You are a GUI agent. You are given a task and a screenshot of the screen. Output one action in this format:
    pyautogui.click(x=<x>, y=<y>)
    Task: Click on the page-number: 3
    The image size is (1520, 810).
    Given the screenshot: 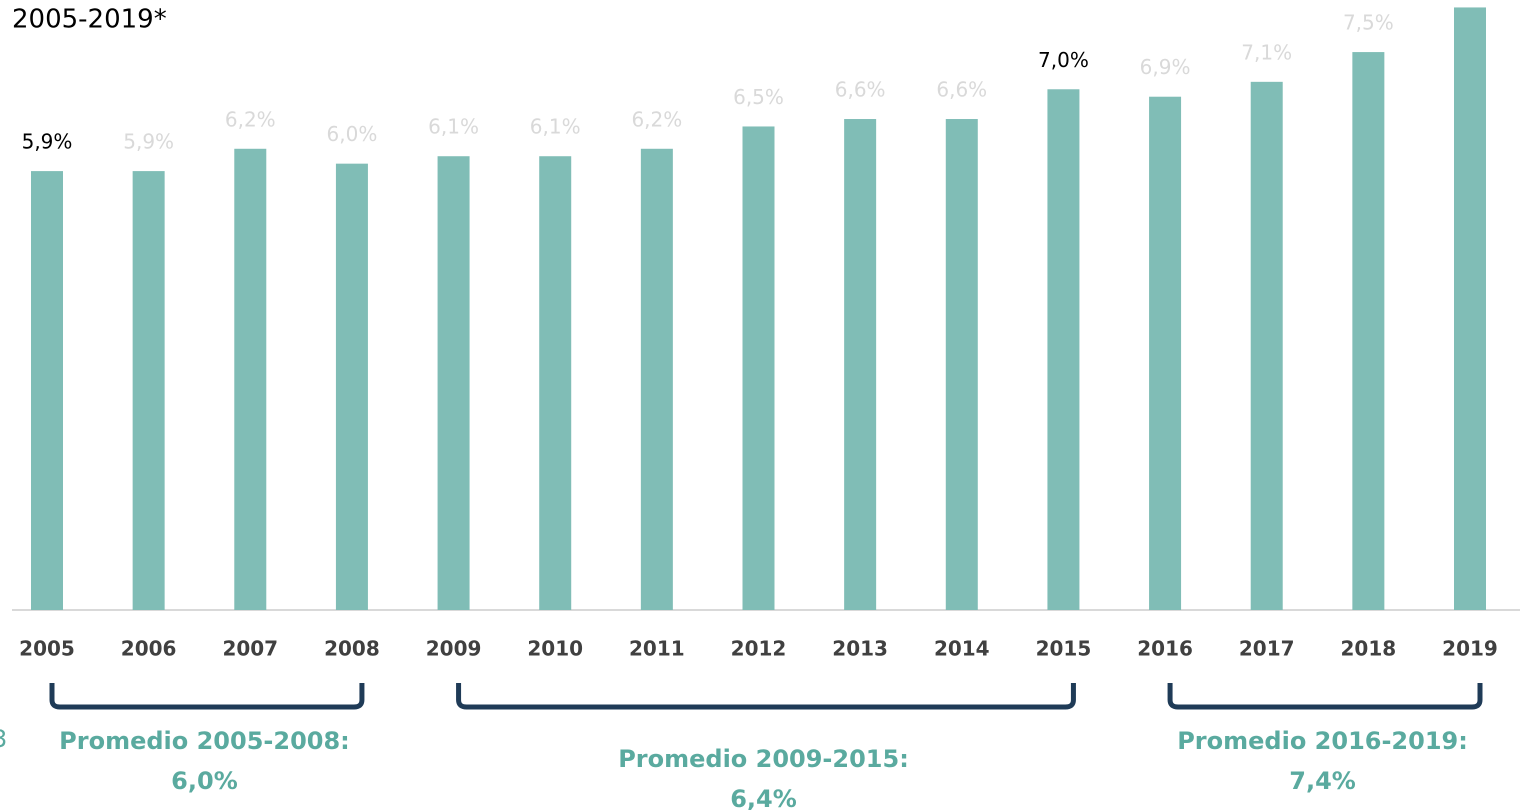 What is the action you would take?
    pyautogui.click(x=3, y=739)
    